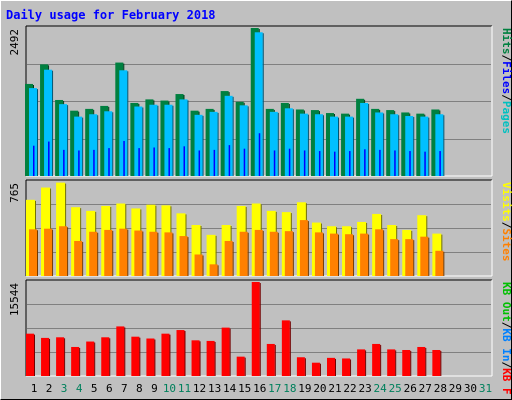  What do you see at coordinates (169, 388) in the screenshot?
I see `x-tick-label-day-10: 10` at bounding box center [169, 388].